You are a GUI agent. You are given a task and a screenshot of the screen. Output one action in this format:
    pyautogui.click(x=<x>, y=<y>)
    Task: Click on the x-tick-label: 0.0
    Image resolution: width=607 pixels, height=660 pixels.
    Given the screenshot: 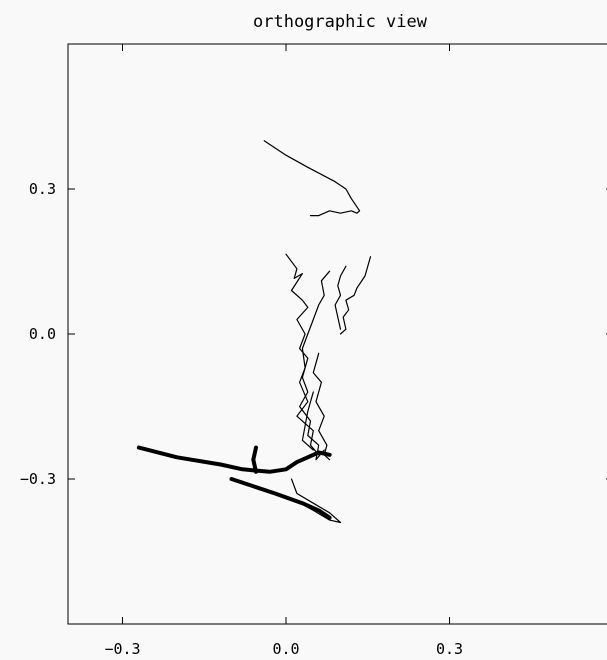 What is the action you would take?
    pyautogui.click(x=285, y=649)
    